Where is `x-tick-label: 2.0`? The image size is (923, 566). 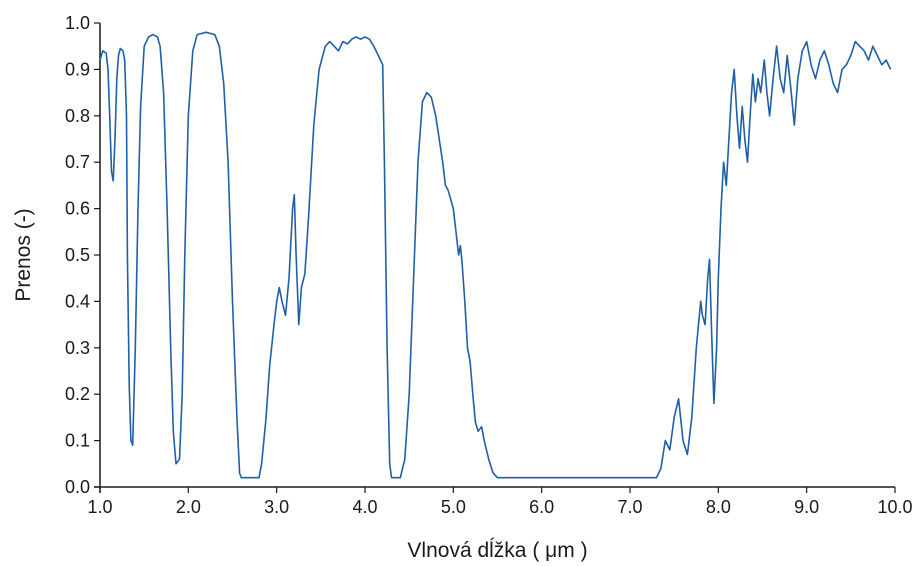
x-tick-label: 2.0 is located at coordinates (188, 507).